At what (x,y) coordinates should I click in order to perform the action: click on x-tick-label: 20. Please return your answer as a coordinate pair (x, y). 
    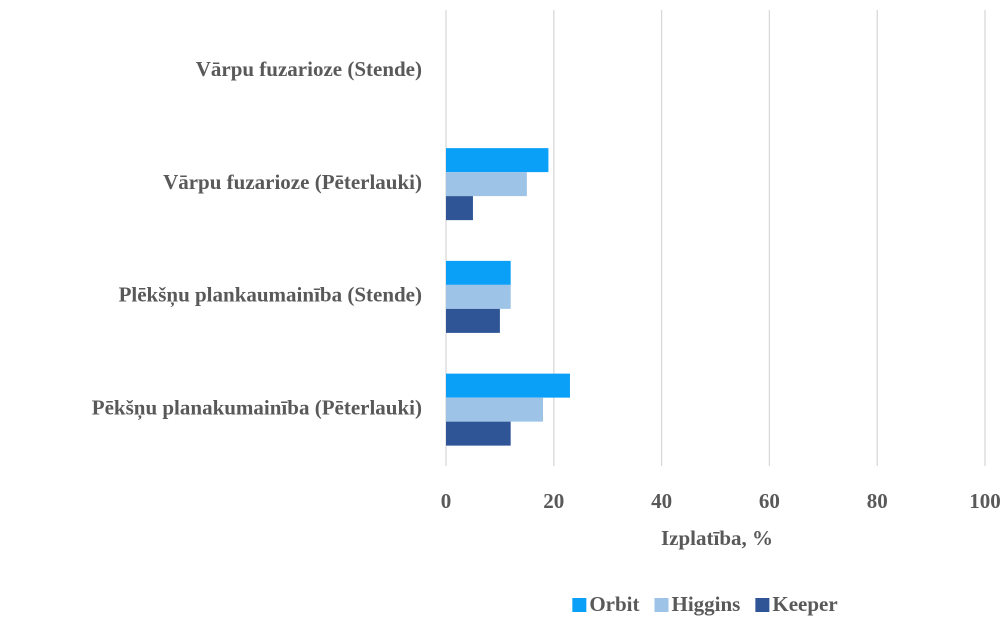
    Looking at the image, I should click on (553, 501).